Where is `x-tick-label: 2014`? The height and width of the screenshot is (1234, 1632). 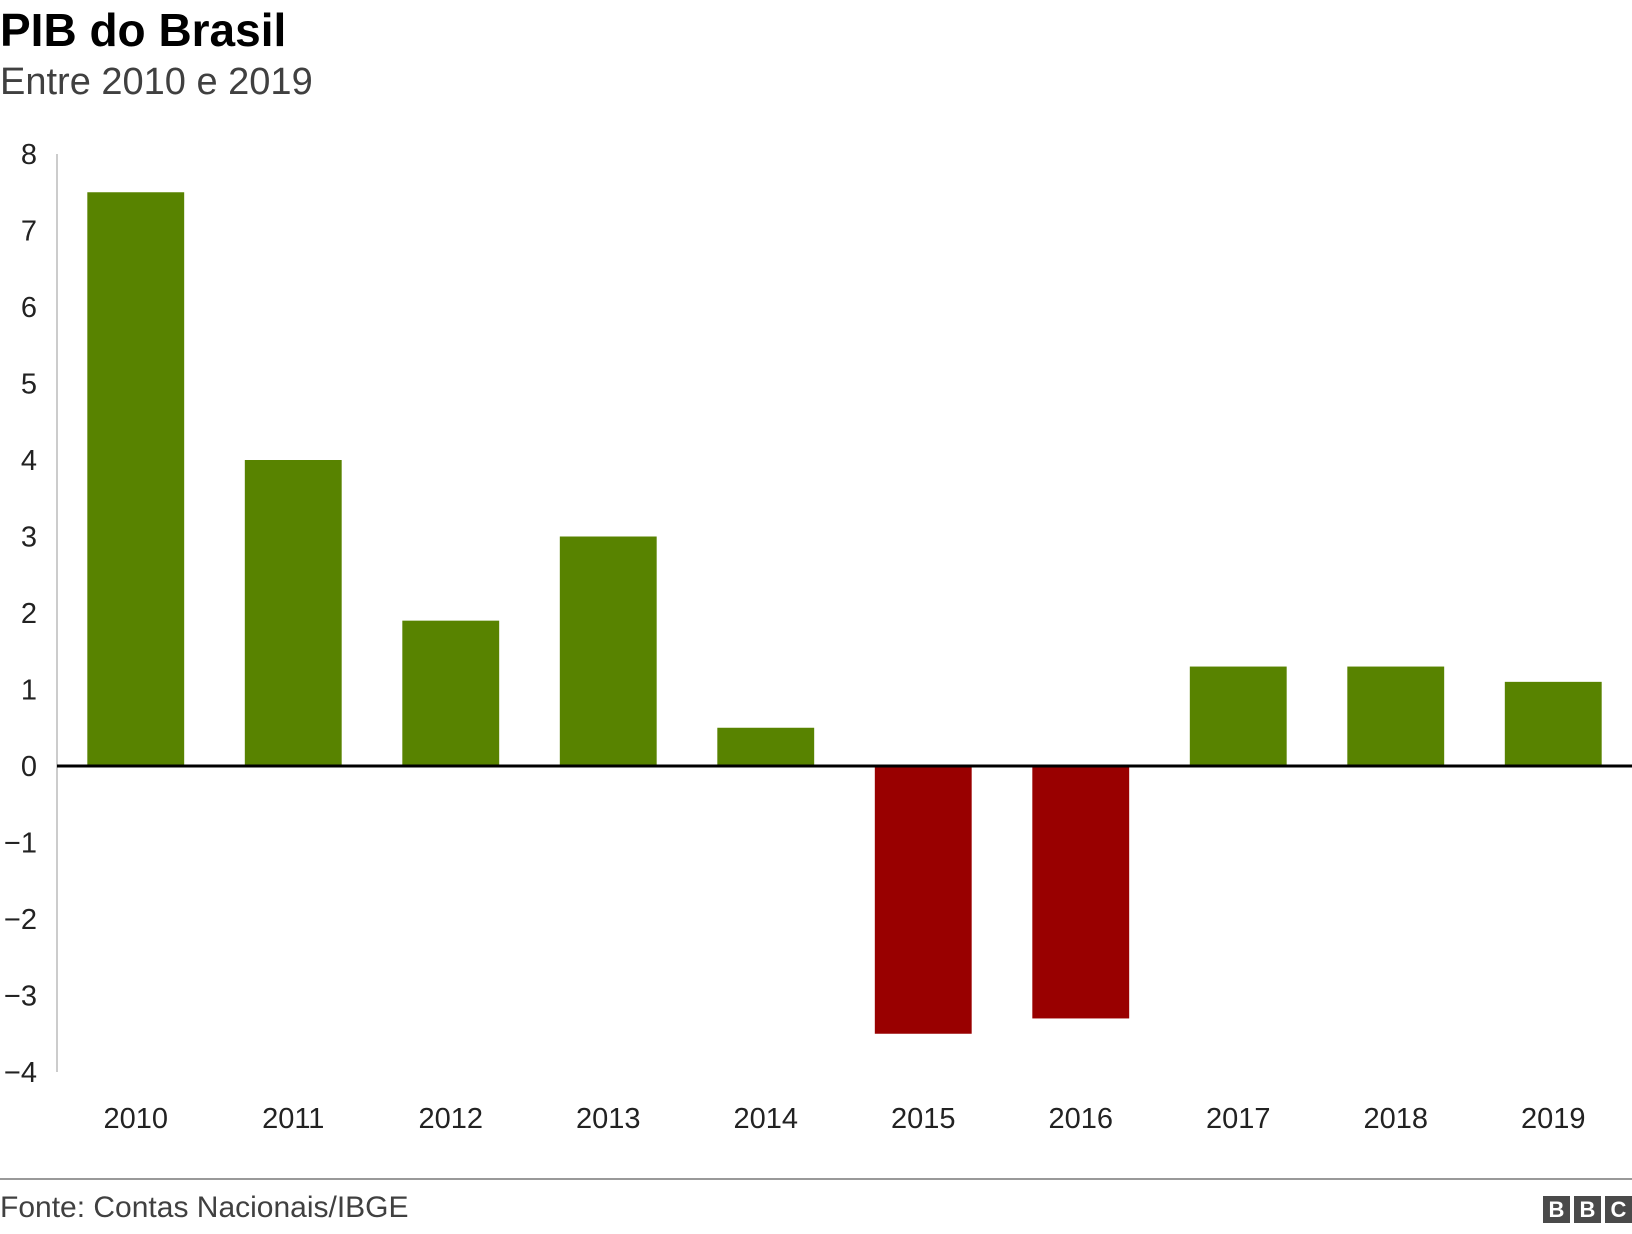
x-tick-label: 2014 is located at coordinates (765, 1119).